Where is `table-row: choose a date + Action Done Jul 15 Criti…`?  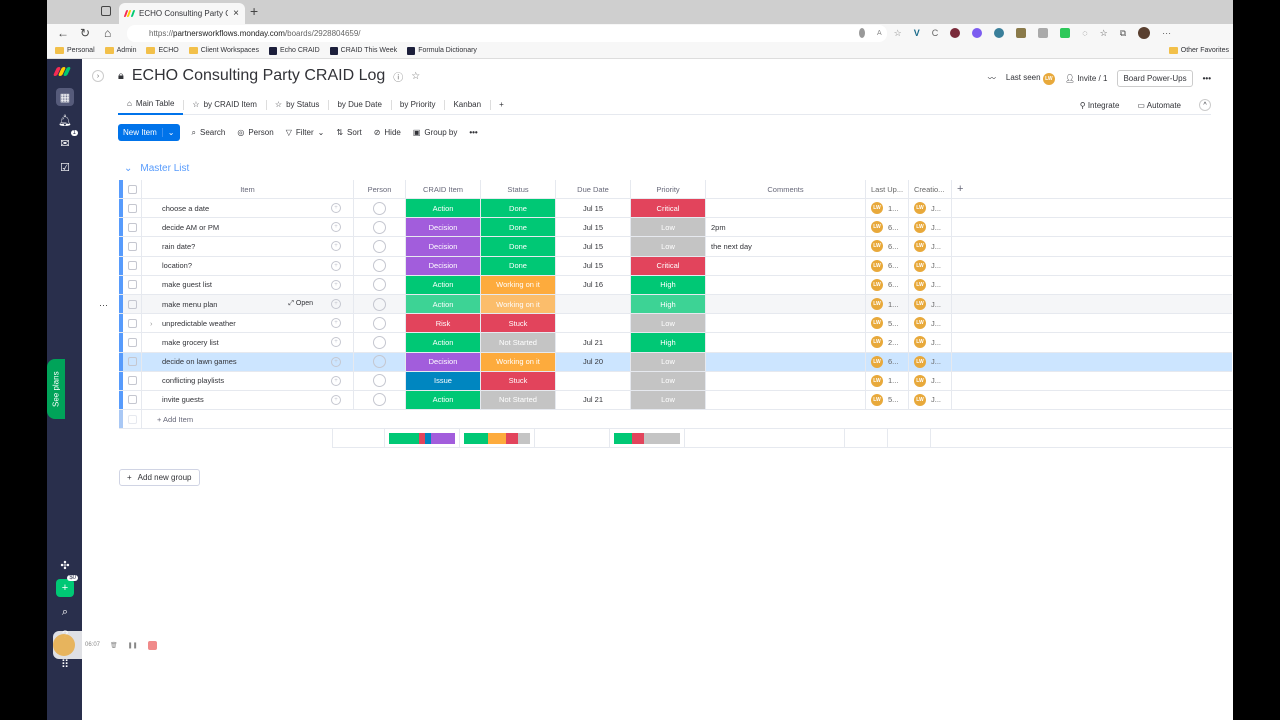
table-row: choose a date + Action Done Jul 15 Criti… is located at coordinates (675, 209).